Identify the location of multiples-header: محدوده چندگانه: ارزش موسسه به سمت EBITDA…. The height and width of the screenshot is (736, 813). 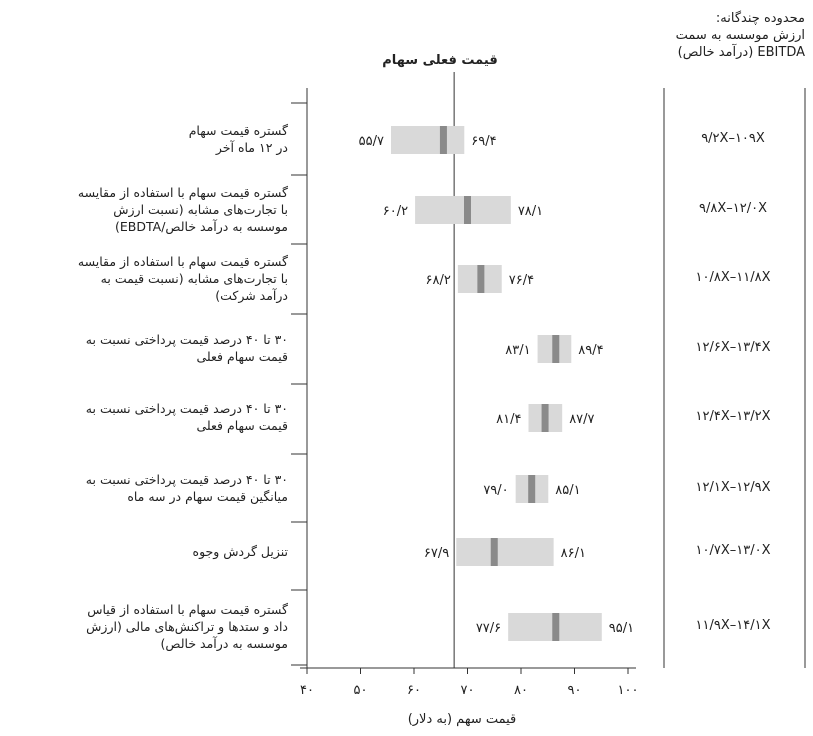
(715, 35).